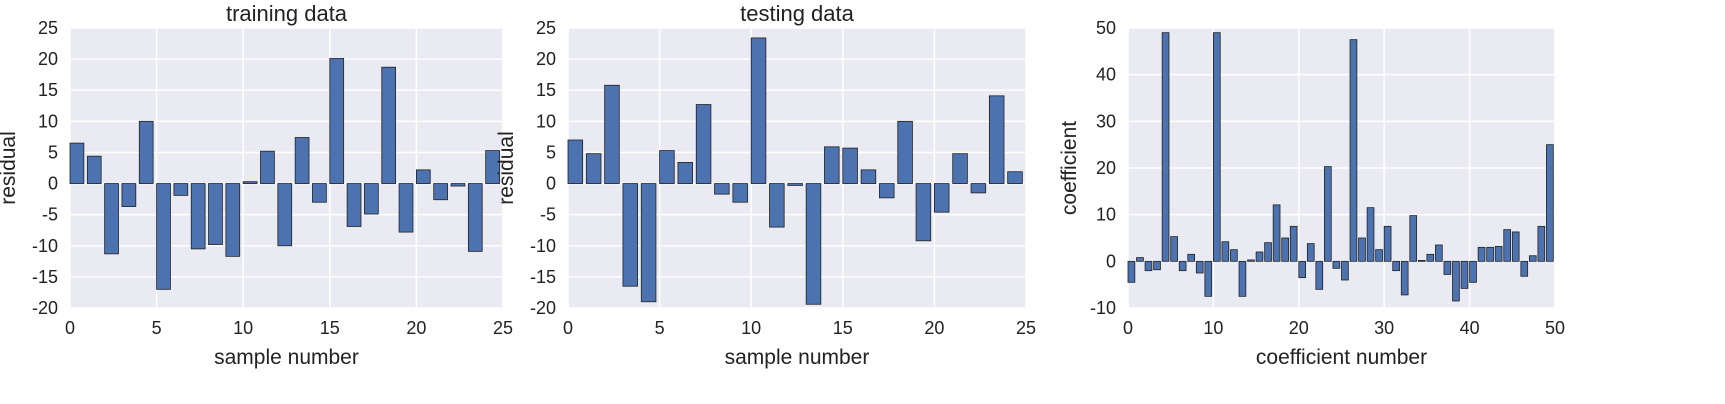  What do you see at coordinates (45, 246) in the screenshot?
I see `y-tick-label: -10` at bounding box center [45, 246].